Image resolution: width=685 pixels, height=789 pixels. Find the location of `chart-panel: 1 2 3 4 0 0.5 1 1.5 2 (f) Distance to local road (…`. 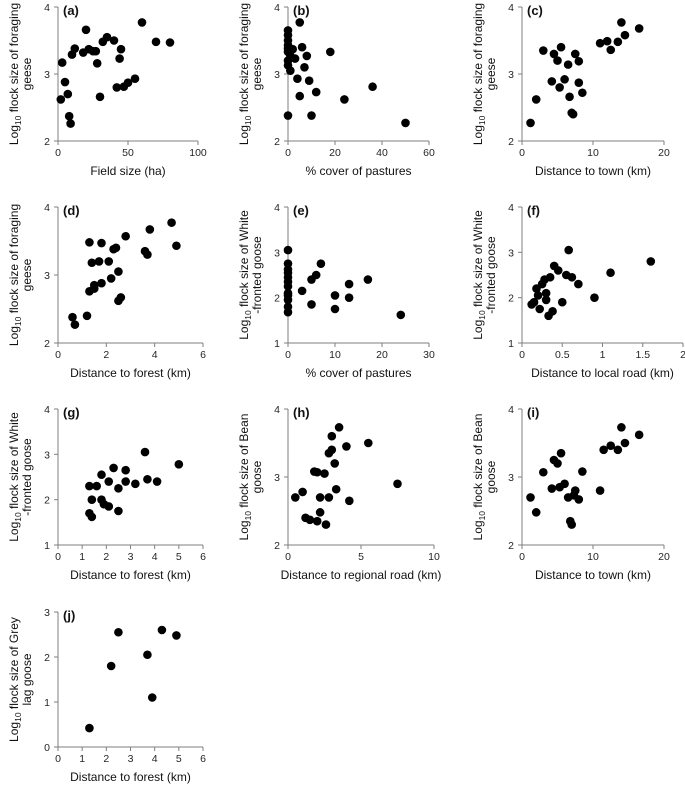

chart-panel: 1 2 3 4 0 0.5 1 1.5 2 (f) Distance to local road (… is located at coordinates (578, 291).